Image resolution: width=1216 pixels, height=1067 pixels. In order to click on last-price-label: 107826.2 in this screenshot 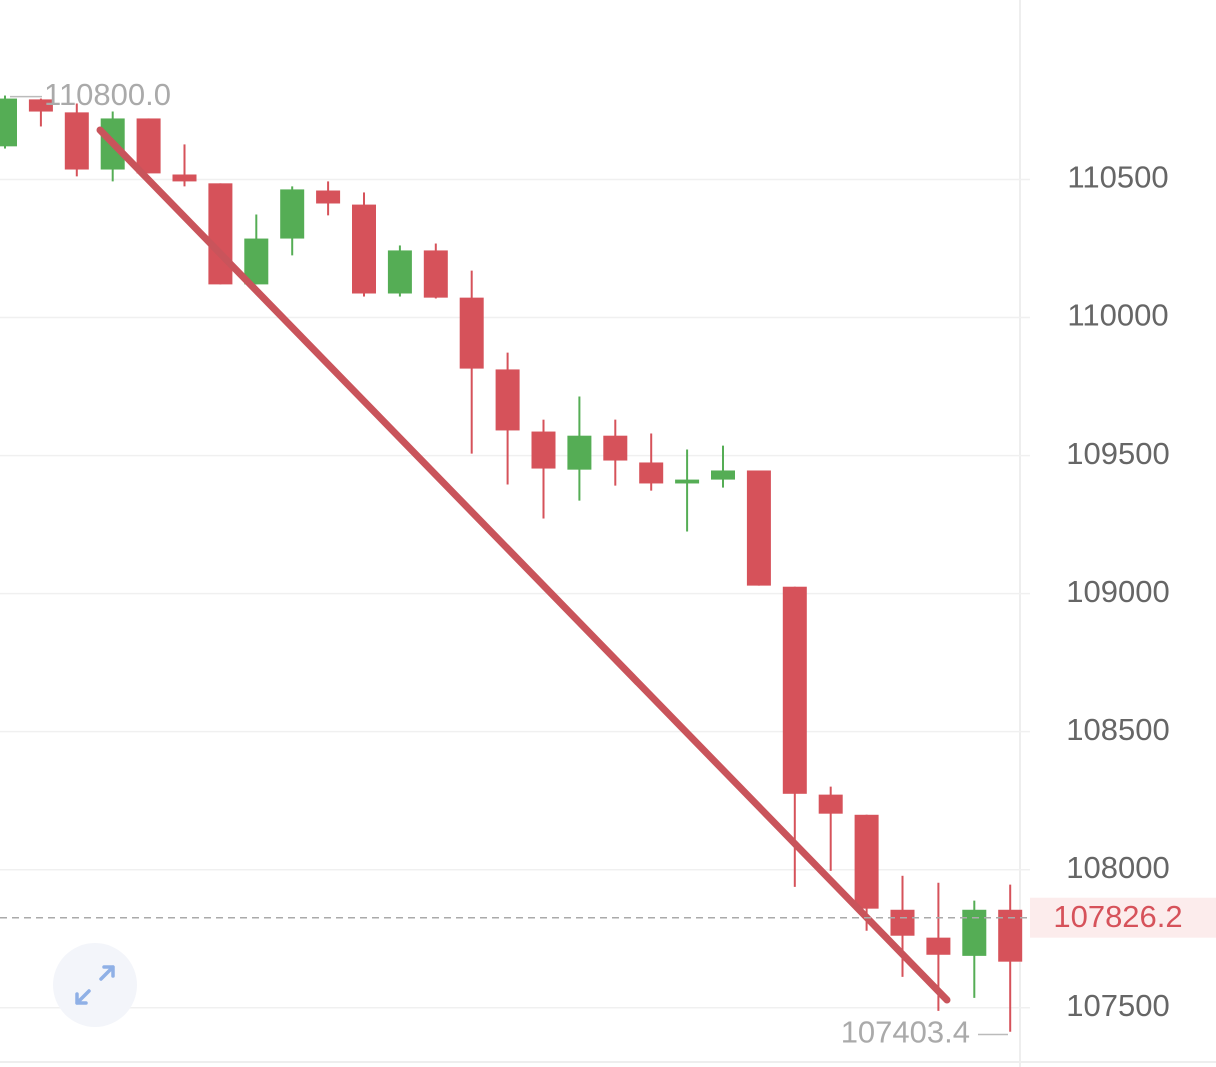, I will do `click(1117, 916)`.